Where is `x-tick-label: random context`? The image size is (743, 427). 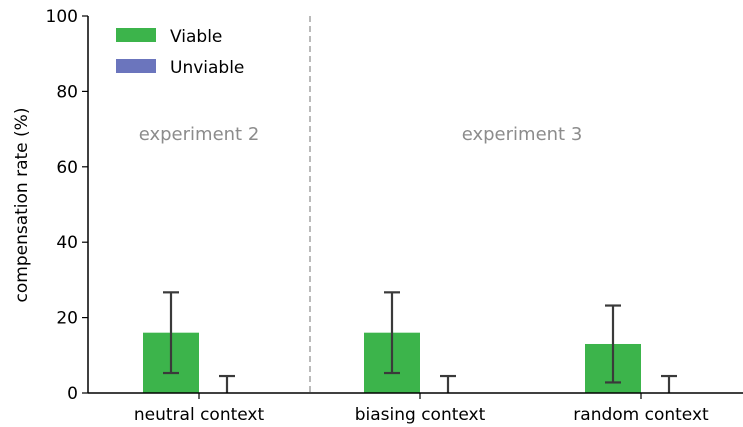
x-tick-label: random context is located at coordinates (641, 415).